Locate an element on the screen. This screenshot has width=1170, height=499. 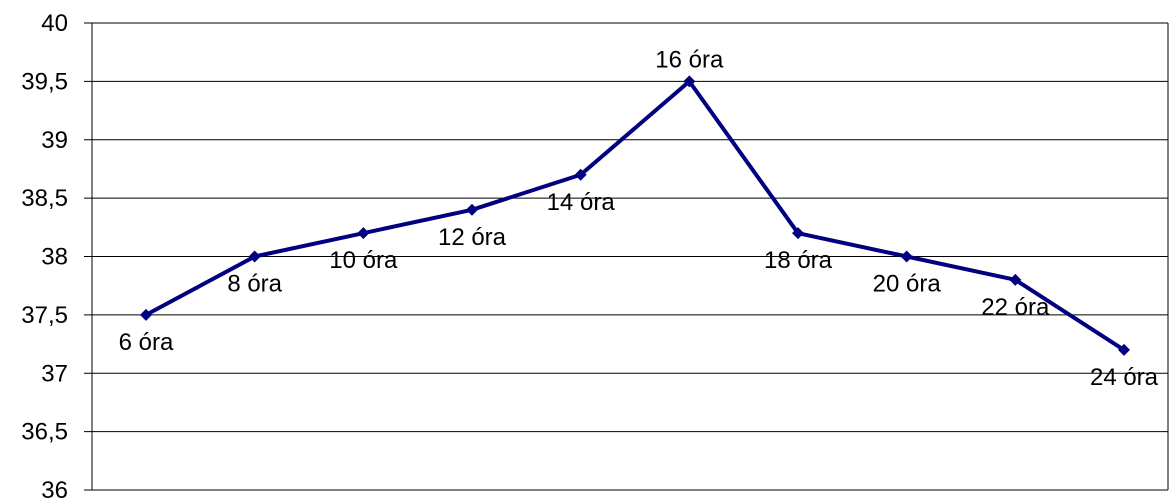
y-tick-label: 39 is located at coordinates (54, 140).